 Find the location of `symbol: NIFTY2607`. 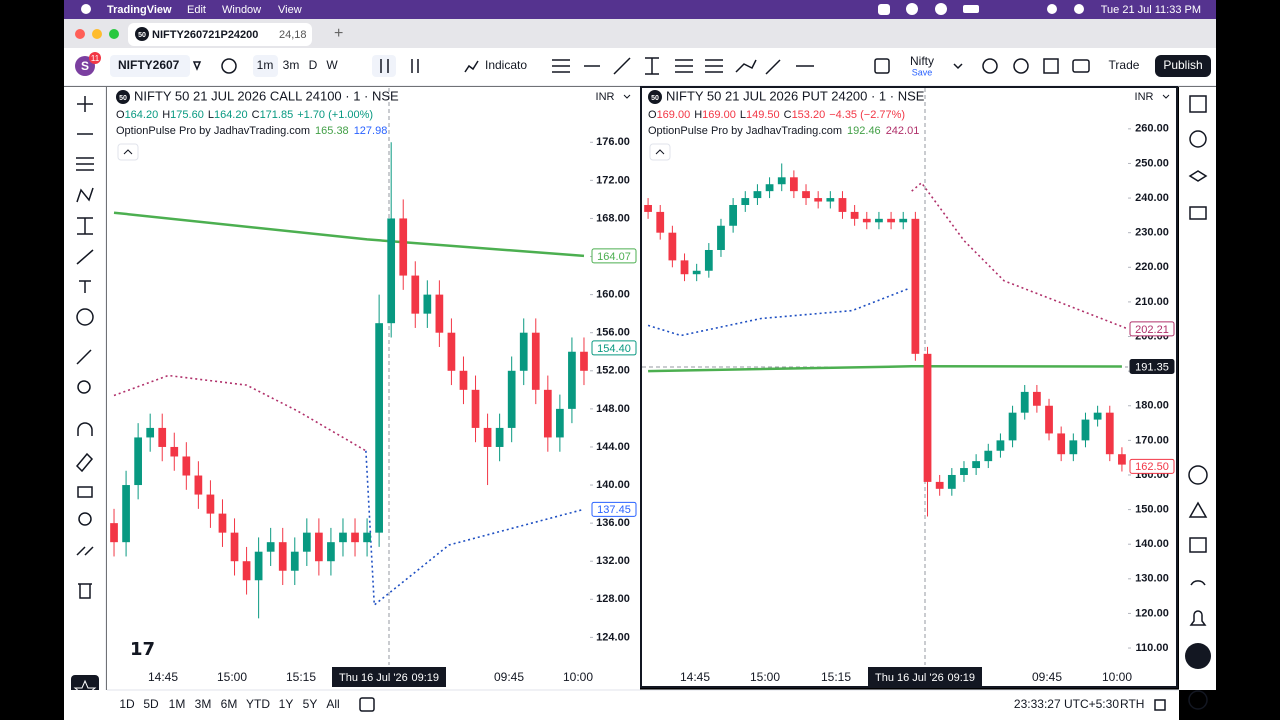

symbol: NIFTY2607 is located at coordinates (149, 65).